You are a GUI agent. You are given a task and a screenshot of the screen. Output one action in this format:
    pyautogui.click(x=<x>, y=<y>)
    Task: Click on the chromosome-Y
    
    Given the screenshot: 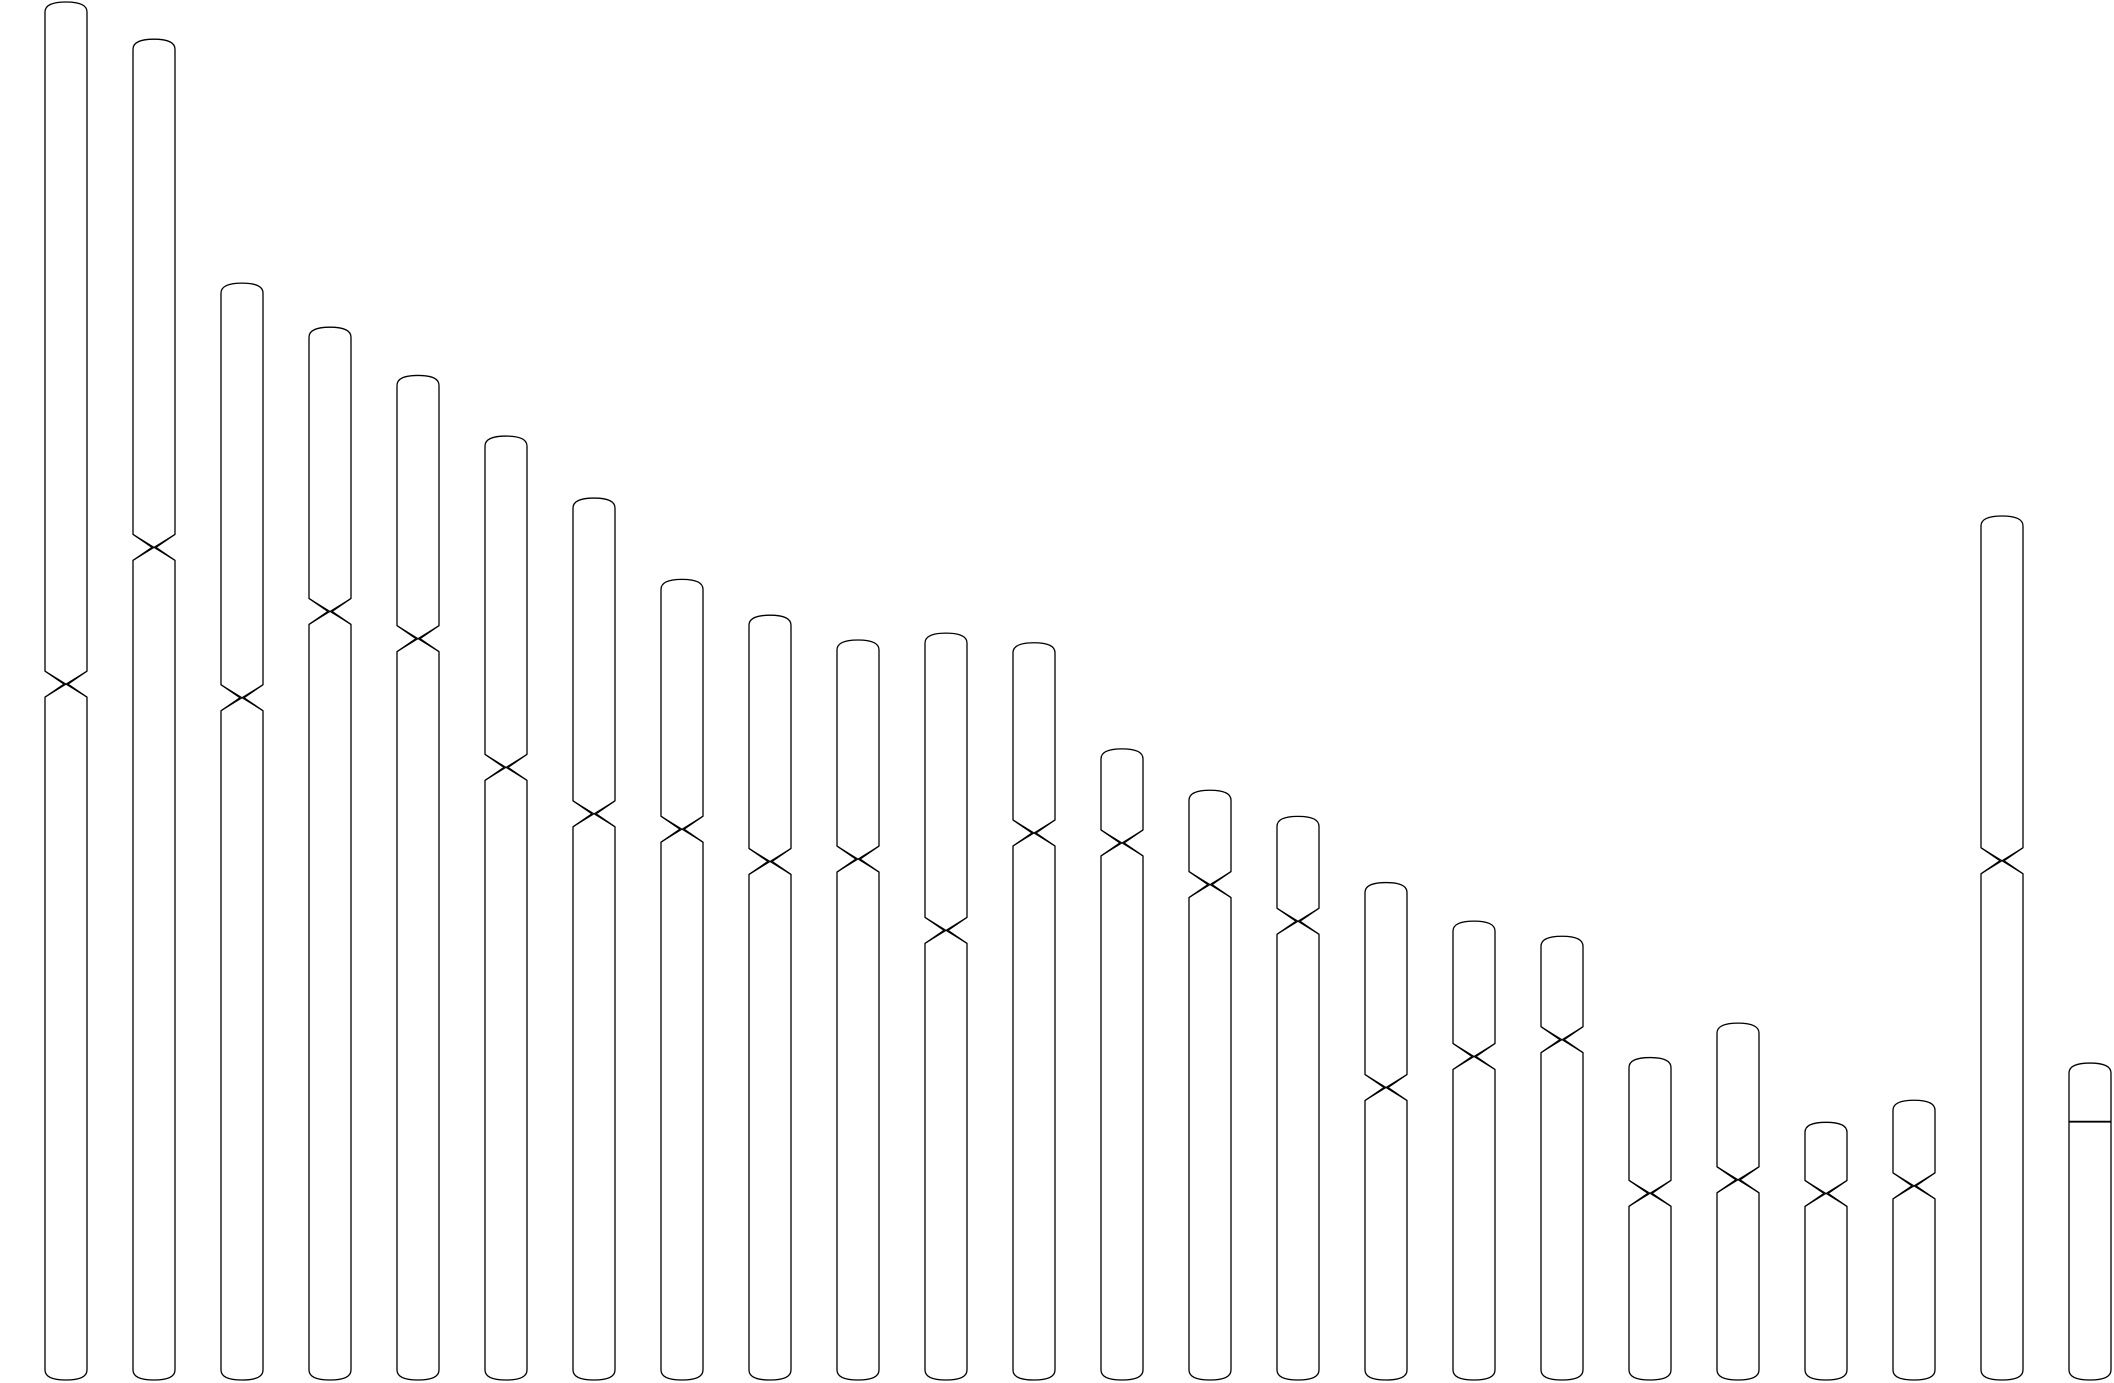 What is the action you would take?
    pyautogui.click(x=2090, y=1221)
    